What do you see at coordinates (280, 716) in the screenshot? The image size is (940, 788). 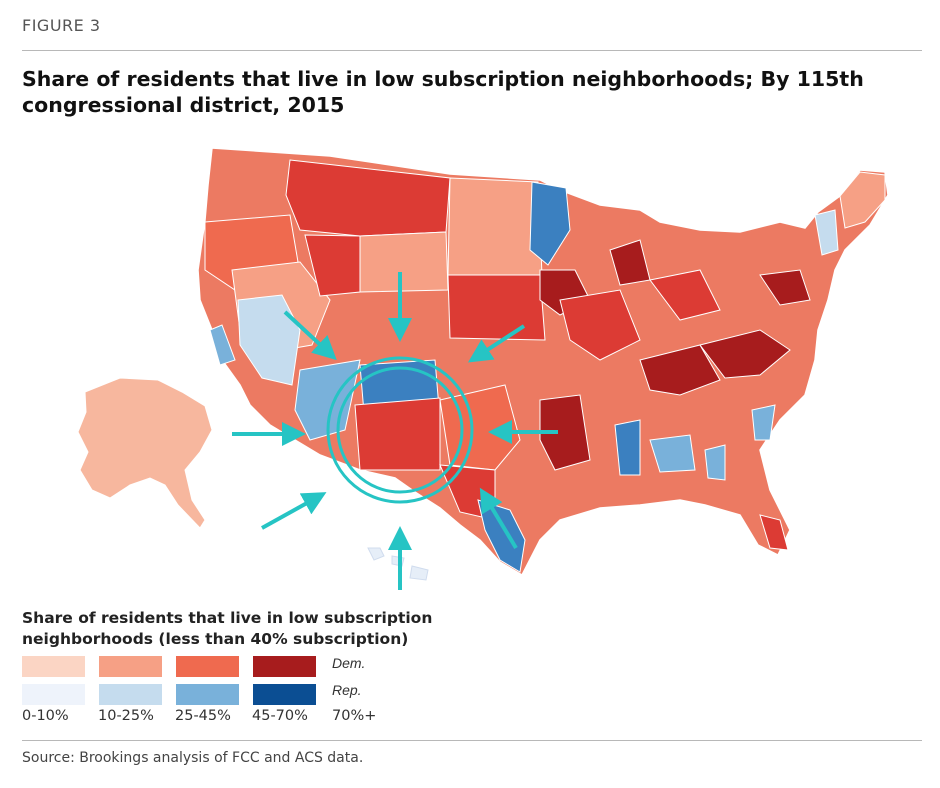 I see `legend-range-3: 45-70%` at bounding box center [280, 716].